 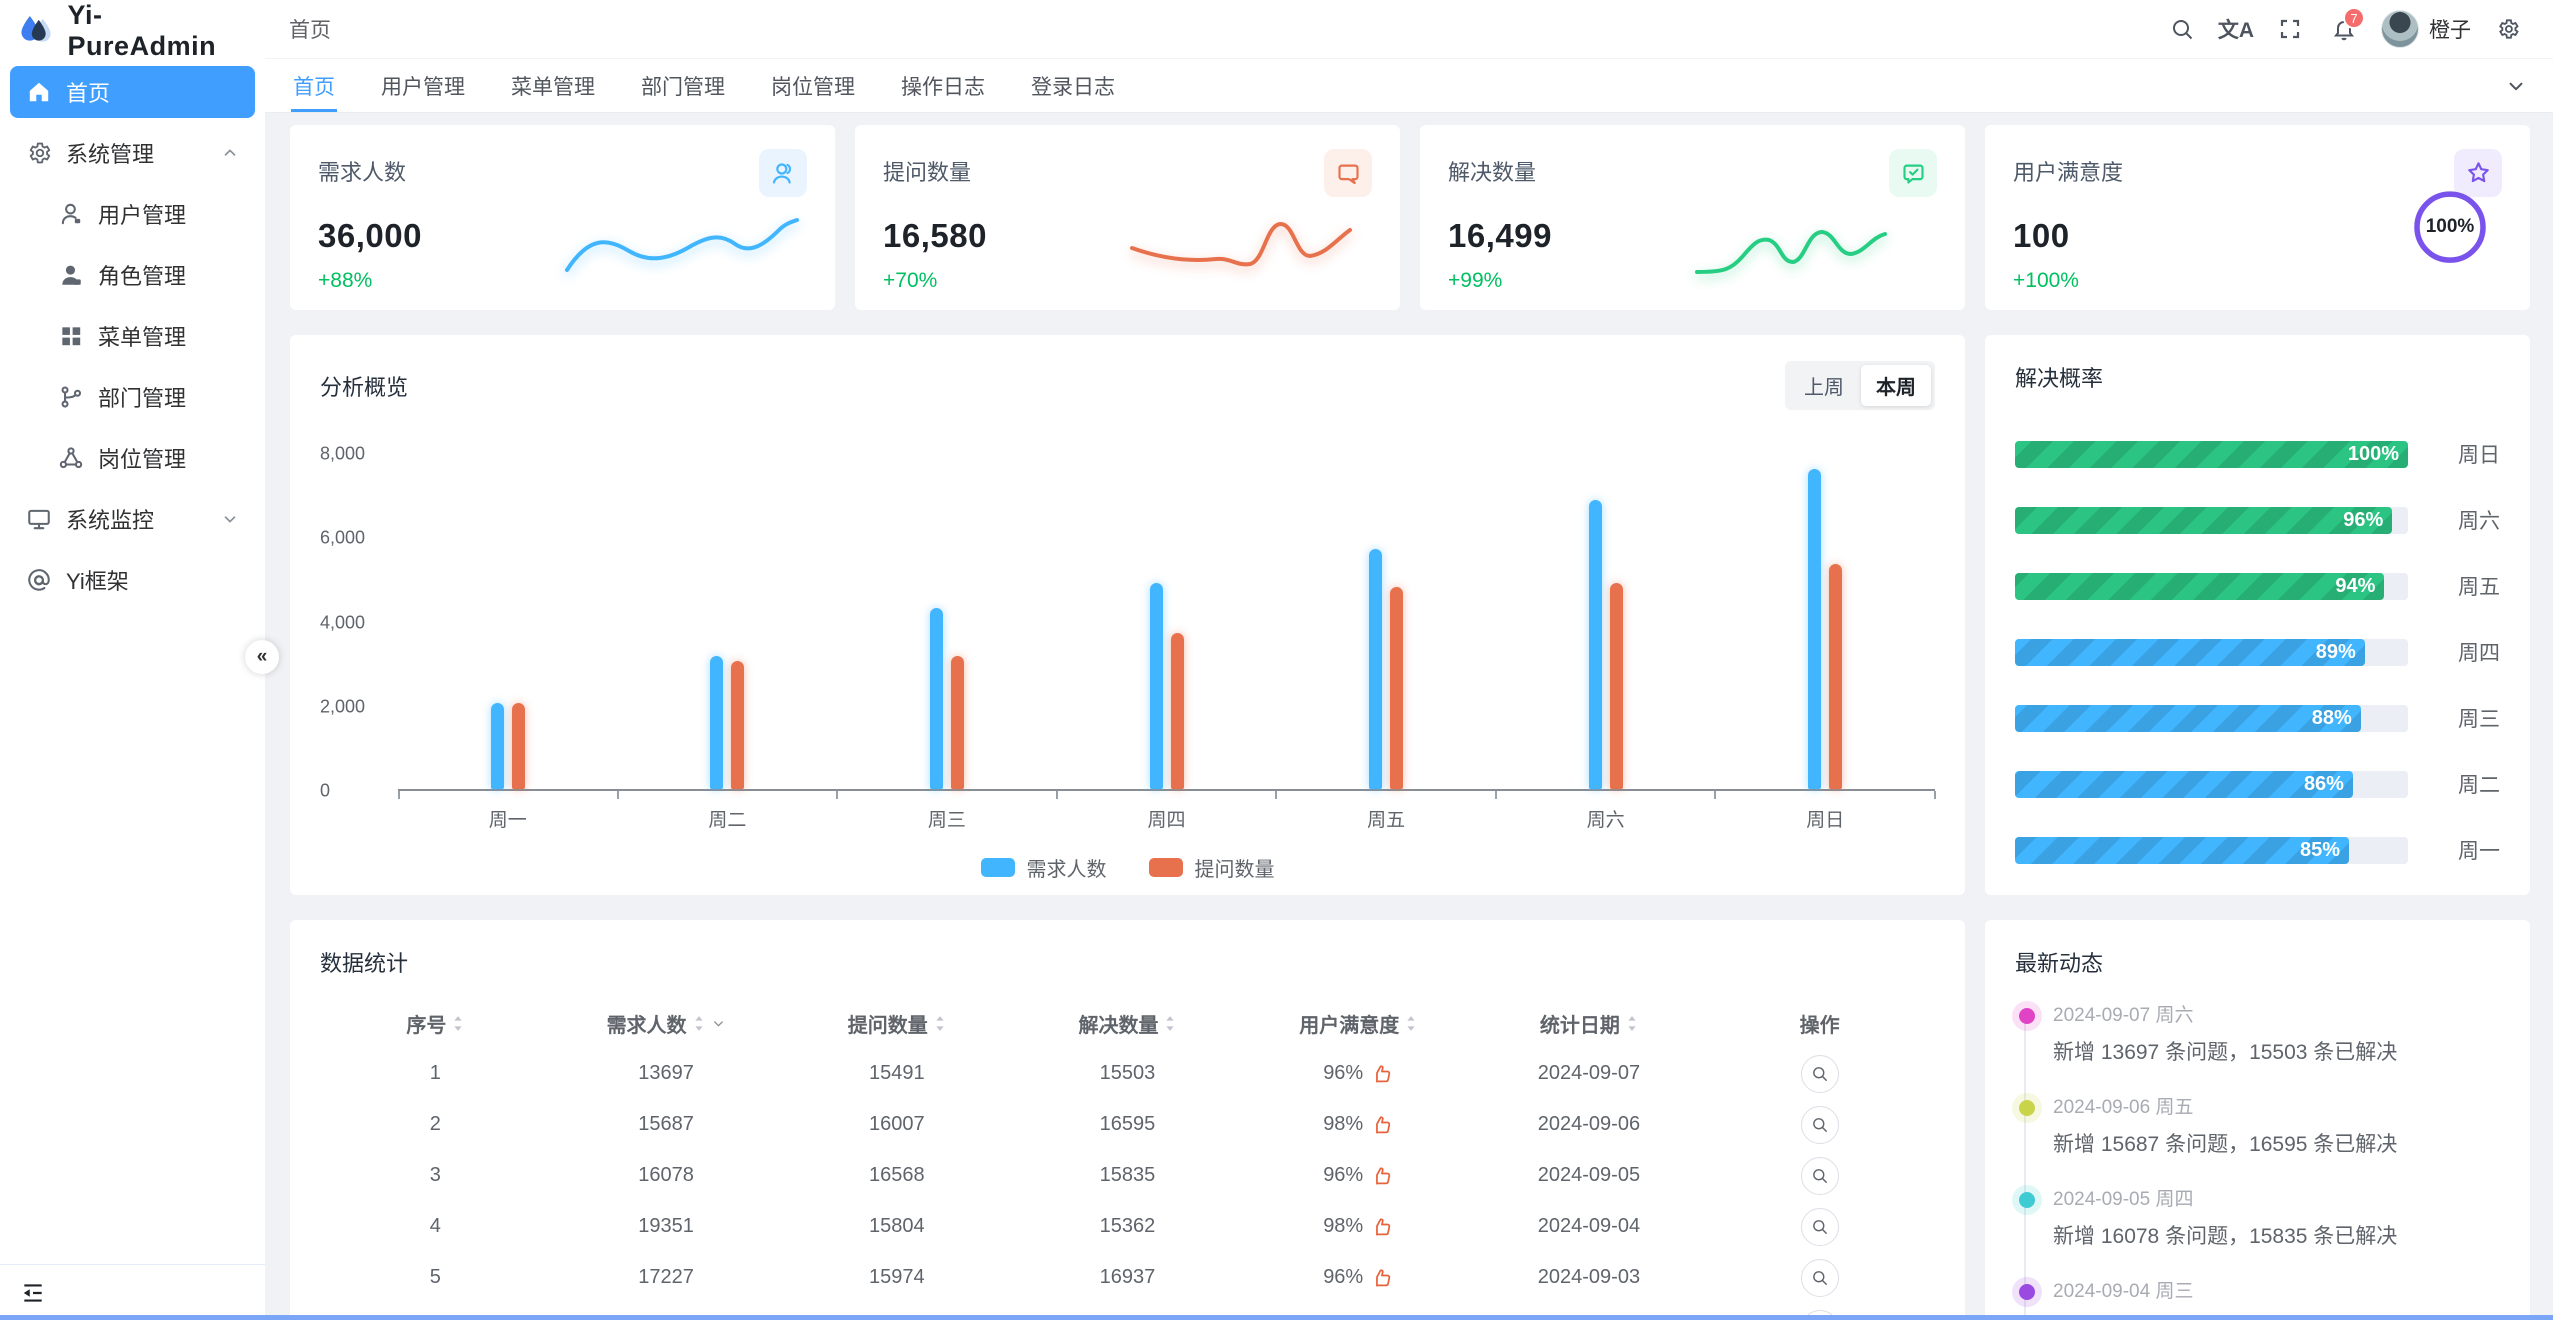 I want to click on sidebar-item-4: 菜单管理, so click(x=132, y=336).